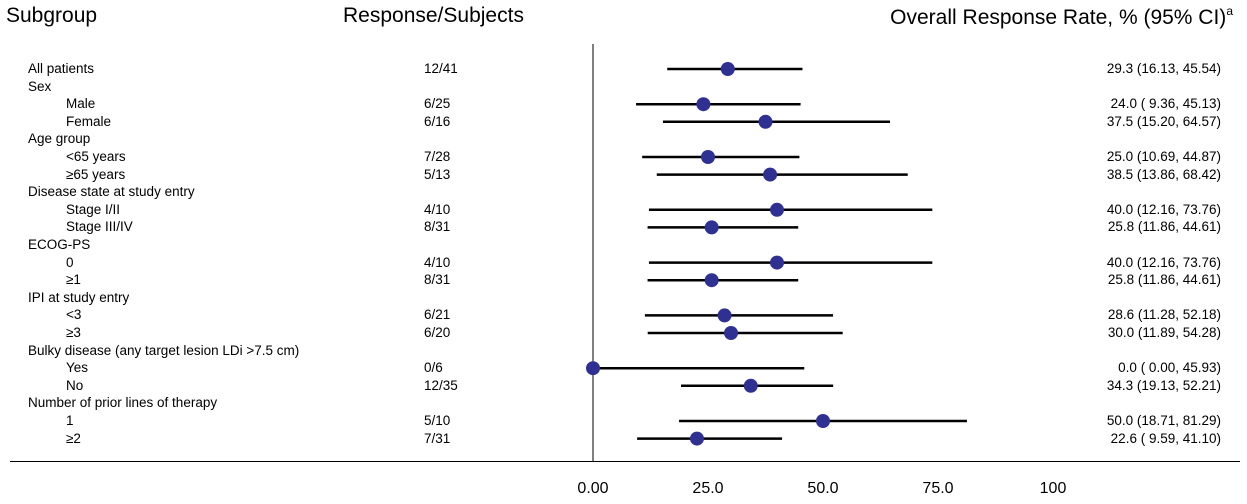 This screenshot has width=1247, height=504. What do you see at coordinates (1164, 332) in the screenshot?
I see `orr-ci-value: 30.0 (11.89, 54.28)` at bounding box center [1164, 332].